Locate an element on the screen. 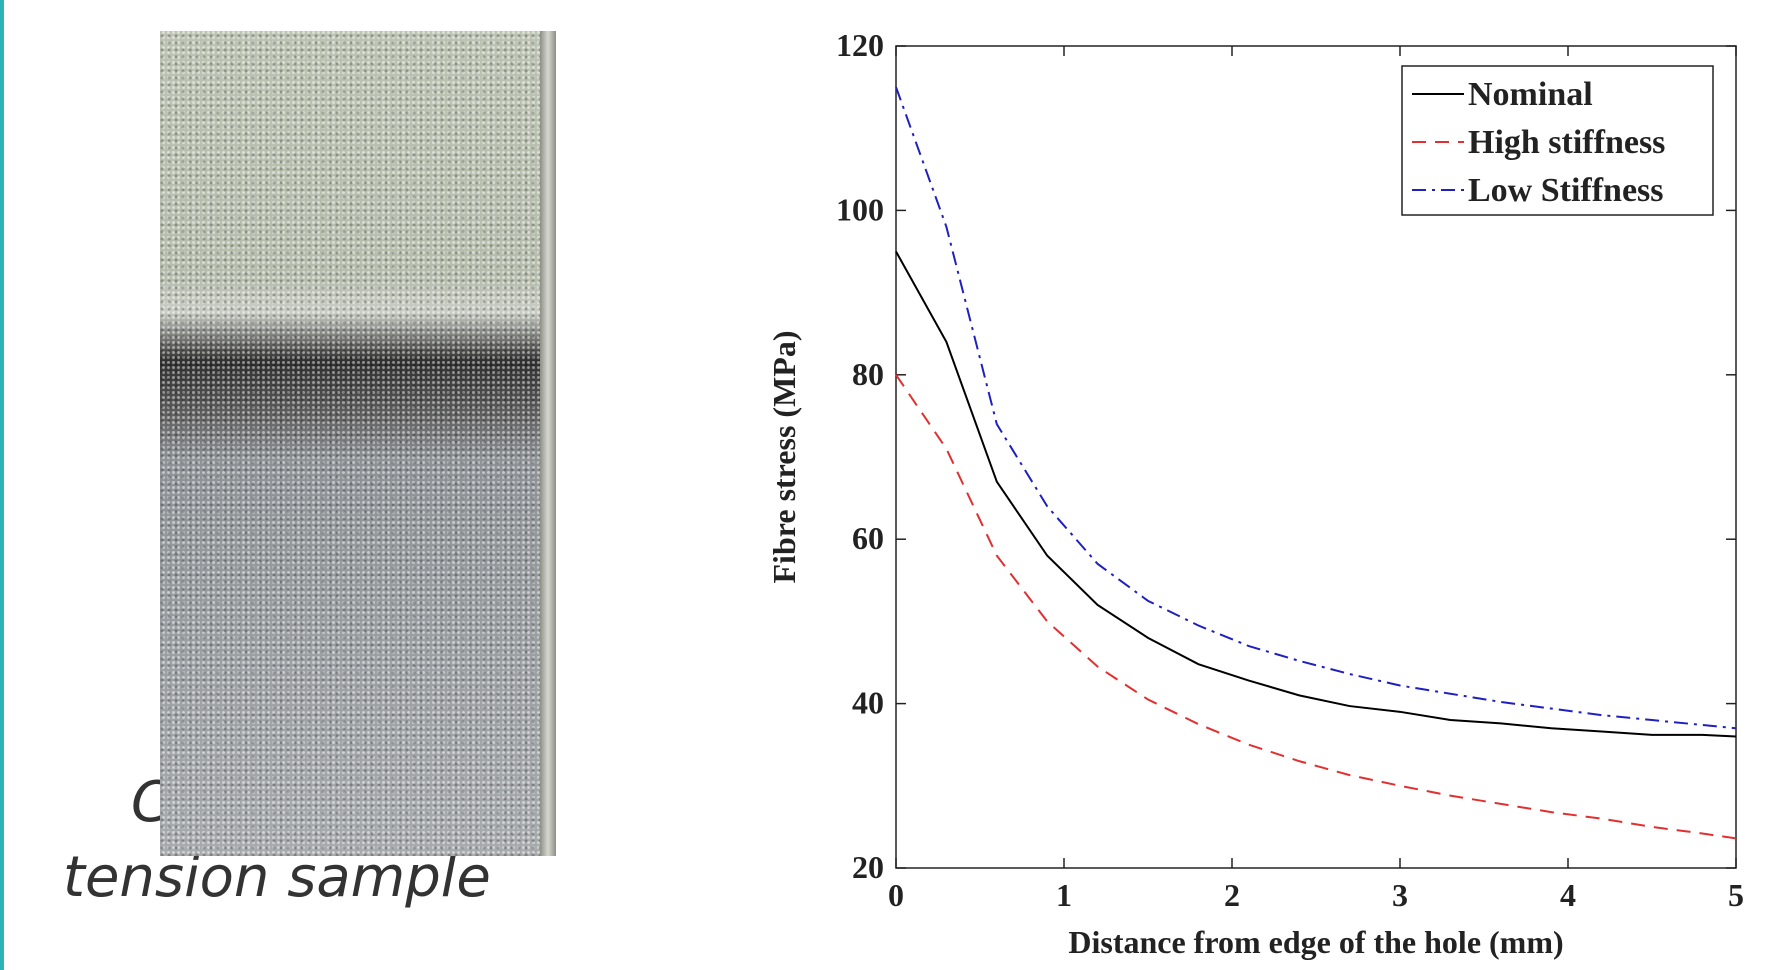 The height and width of the screenshot is (970, 1781). y-tick-label: 120 is located at coordinates (860, 45).